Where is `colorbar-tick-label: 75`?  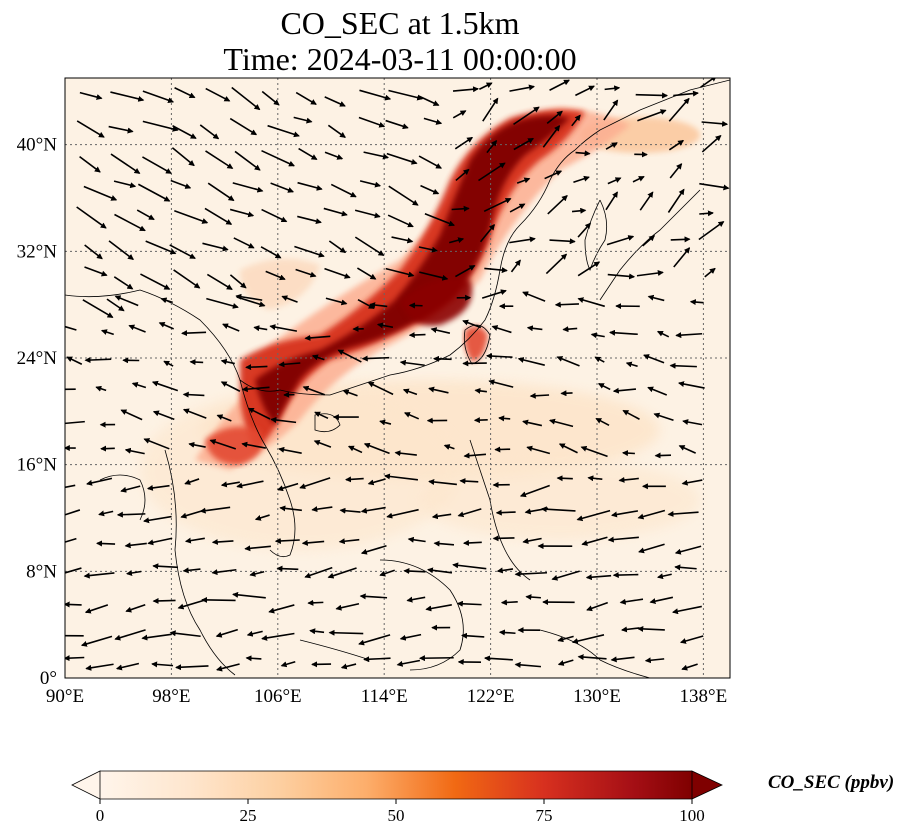
colorbar-tick-label: 75 is located at coordinates (544, 815).